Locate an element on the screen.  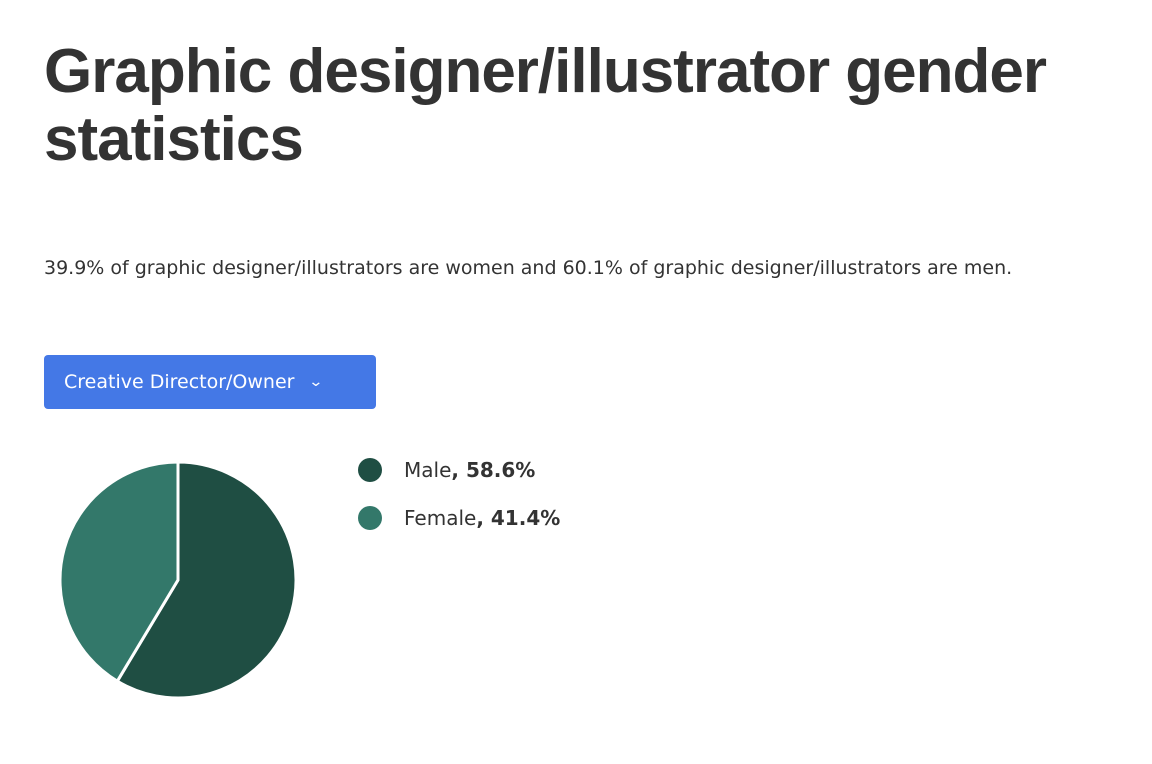
dropdown-label: Creative Director/Owner is located at coordinates (179, 382).